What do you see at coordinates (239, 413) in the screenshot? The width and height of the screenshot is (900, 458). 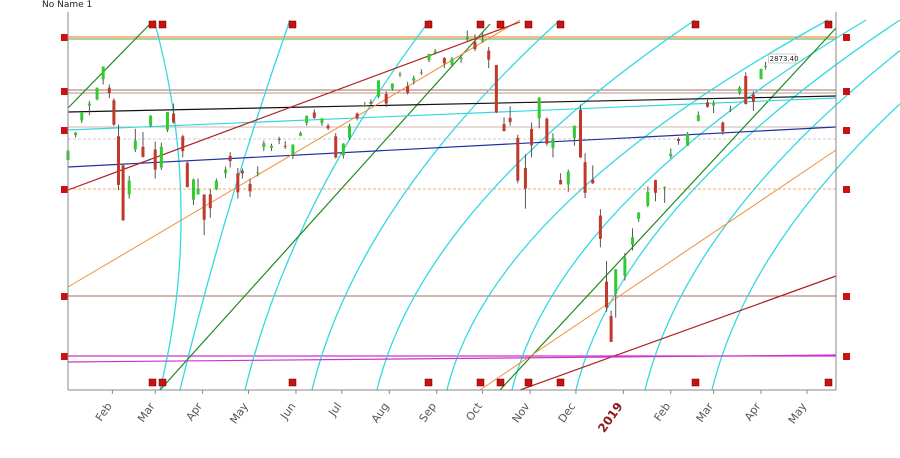 I see `x-tick-label: May` at bounding box center [239, 413].